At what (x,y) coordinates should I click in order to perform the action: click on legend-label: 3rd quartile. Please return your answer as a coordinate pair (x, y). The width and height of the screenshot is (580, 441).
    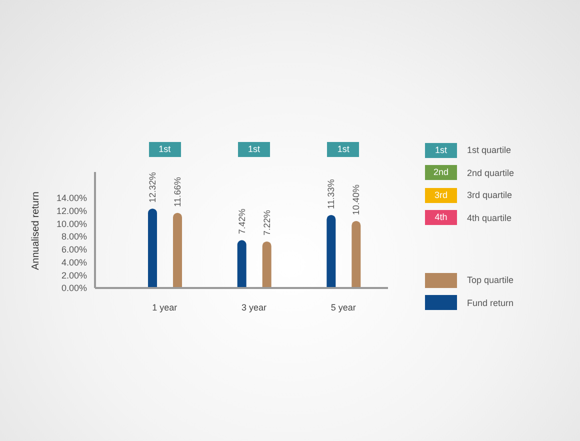
    Looking at the image, I should click on (489, 195).